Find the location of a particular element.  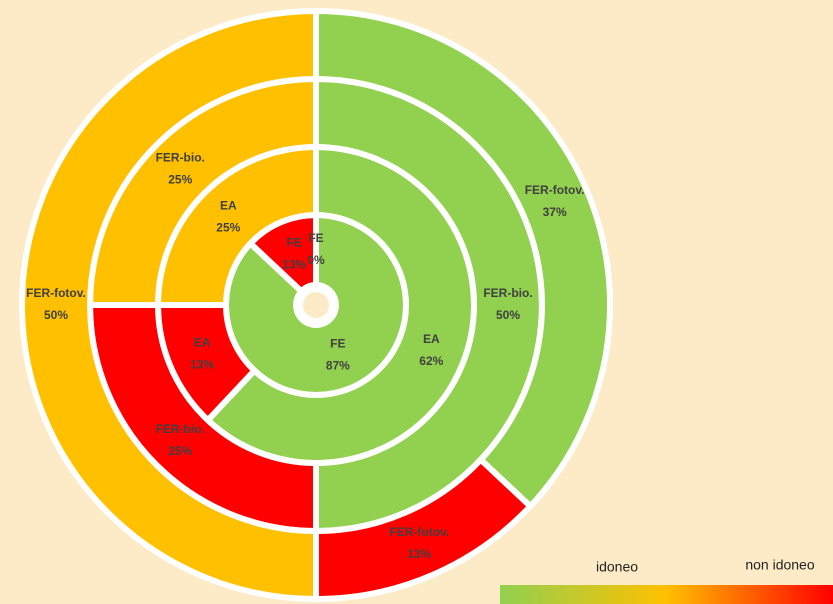

segment-value-label: 37% is located at coordinates (555, 212).